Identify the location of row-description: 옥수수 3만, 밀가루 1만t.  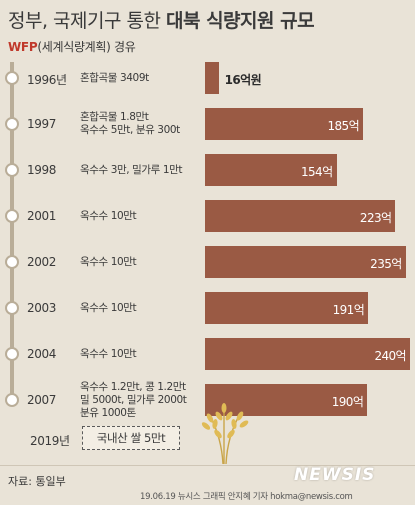
(131, 170).